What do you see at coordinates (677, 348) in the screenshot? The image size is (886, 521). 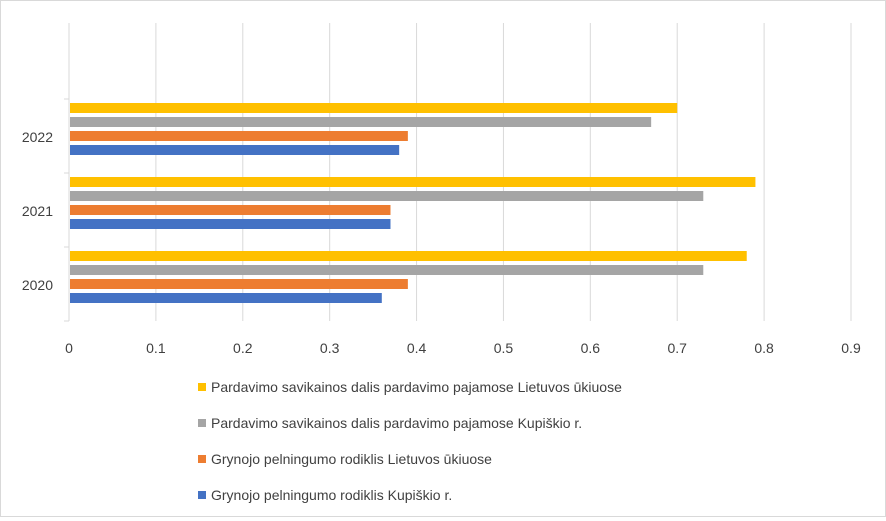 I see `x-tick-label: 0.7` at bounding box center [677, 348].